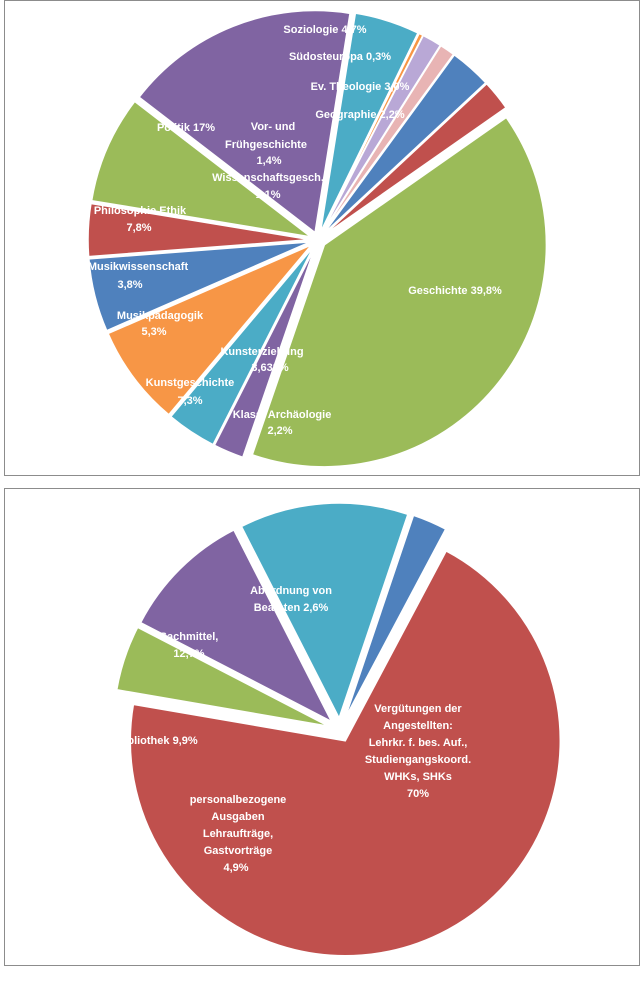 The width and height of the screenshot is (644, 982). I want to click on label-suedosteuropa: Südosteuropa 0,3%, so click(340, 57).